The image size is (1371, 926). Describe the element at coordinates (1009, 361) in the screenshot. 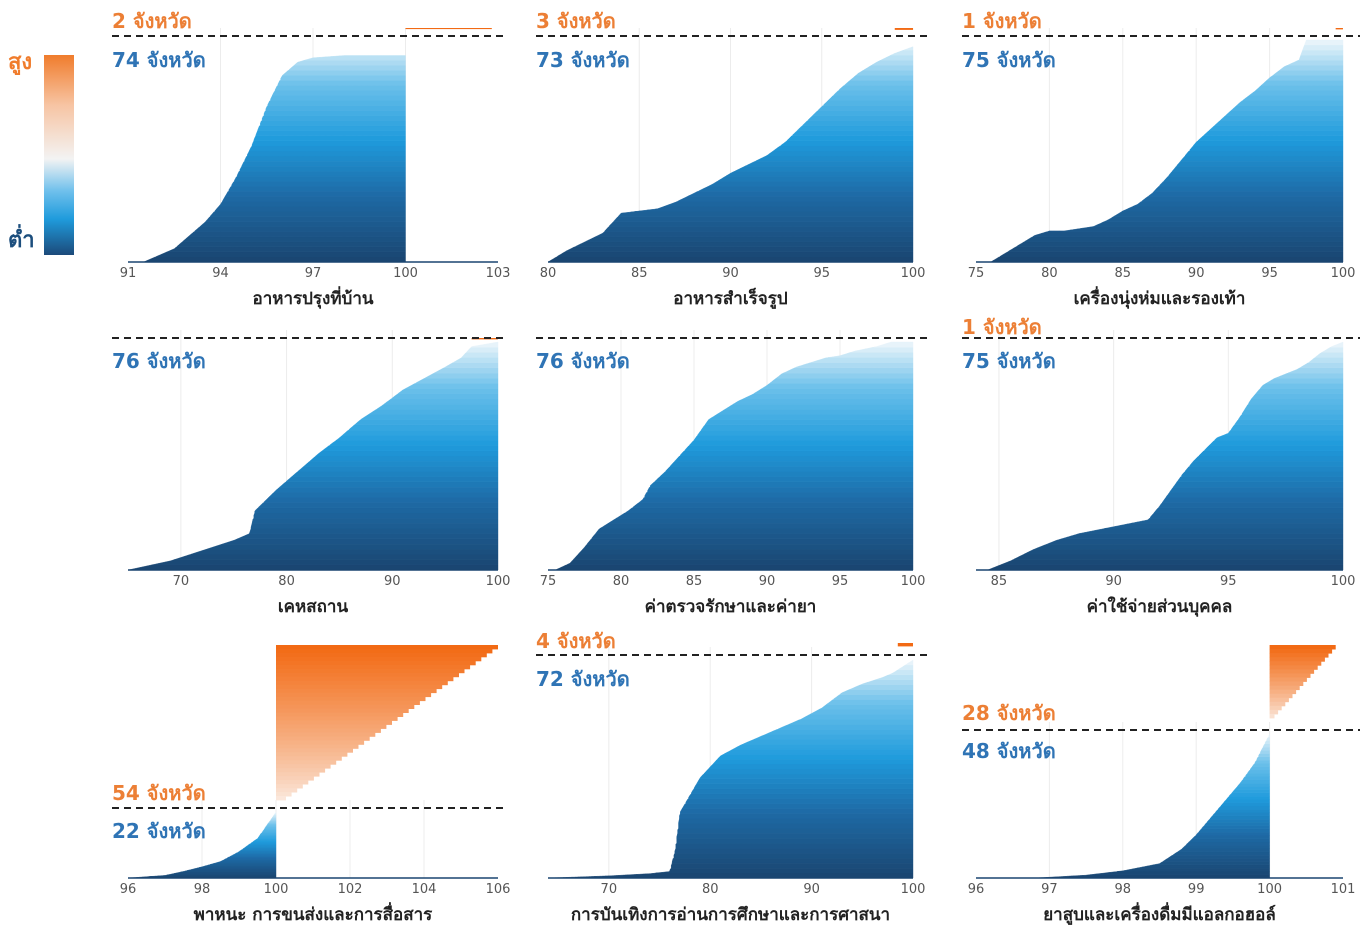

I see `below-threshold-count-label: 75 จังหวัด` at that location.